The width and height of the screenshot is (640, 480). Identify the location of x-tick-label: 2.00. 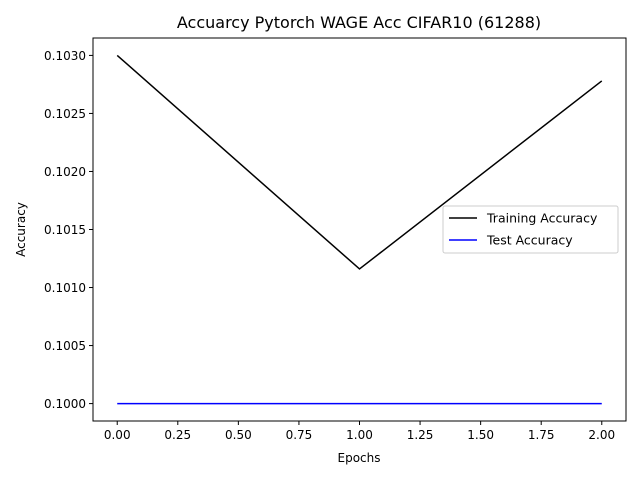
(601, 435).